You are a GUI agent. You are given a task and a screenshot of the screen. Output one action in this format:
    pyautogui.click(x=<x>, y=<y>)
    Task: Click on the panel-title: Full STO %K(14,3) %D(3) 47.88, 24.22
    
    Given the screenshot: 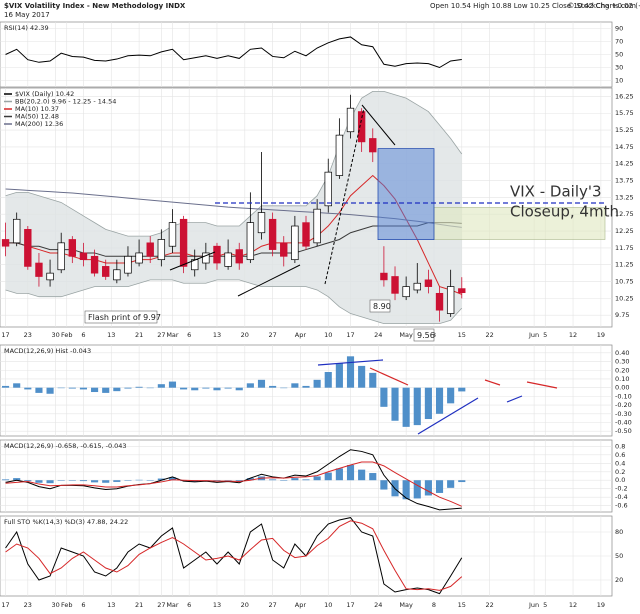 What is the action you would take?
    pyautogui.click(x=66, y=522)
    